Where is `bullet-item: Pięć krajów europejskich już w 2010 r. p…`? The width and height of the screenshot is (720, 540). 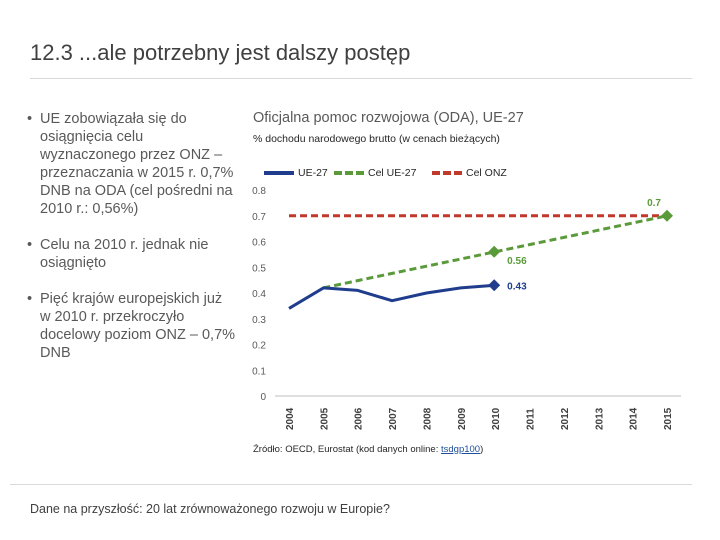 bullet-item: Pięć krajów europejskich już w 2010 r. p… is located at coordinates (131, 326).